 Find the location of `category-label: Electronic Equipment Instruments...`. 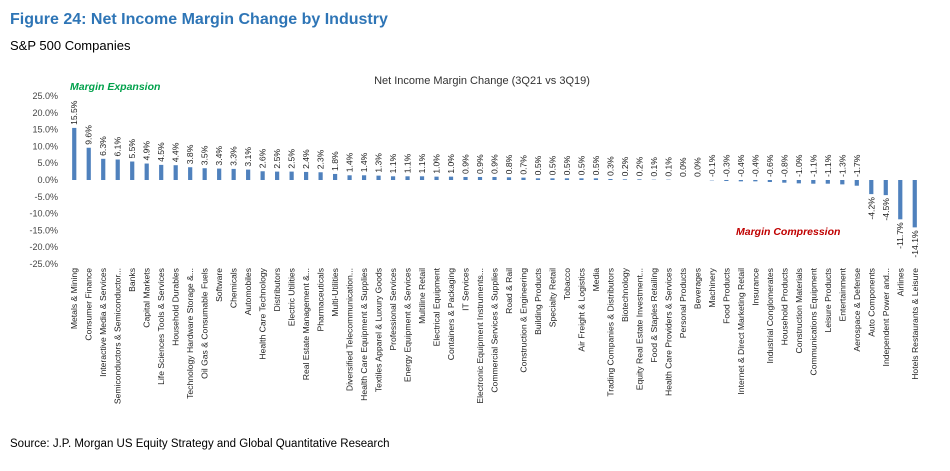

category-label: Electronic Equipment Instruments... is located at coordinates (480, 336).